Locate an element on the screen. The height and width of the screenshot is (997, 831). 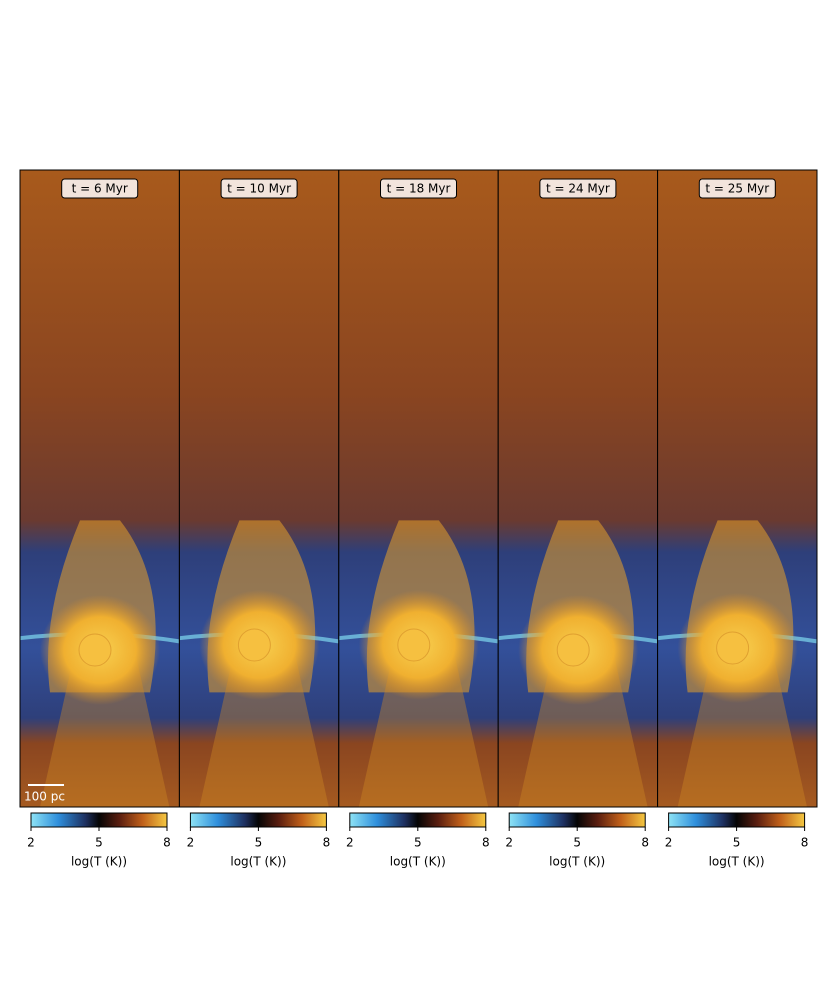
panel: t = 6 Myr 2 5 8 log(T (K)) is located at coordinates (99, 519).